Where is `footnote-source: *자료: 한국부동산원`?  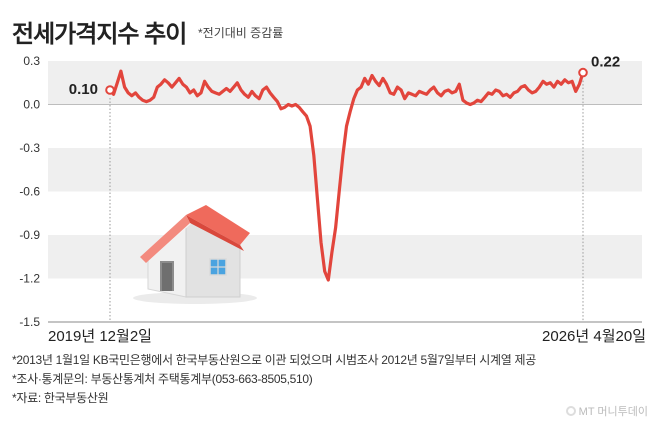
footnote-source: *자료: 한국부동산원 is located at coordinates (60, 398).